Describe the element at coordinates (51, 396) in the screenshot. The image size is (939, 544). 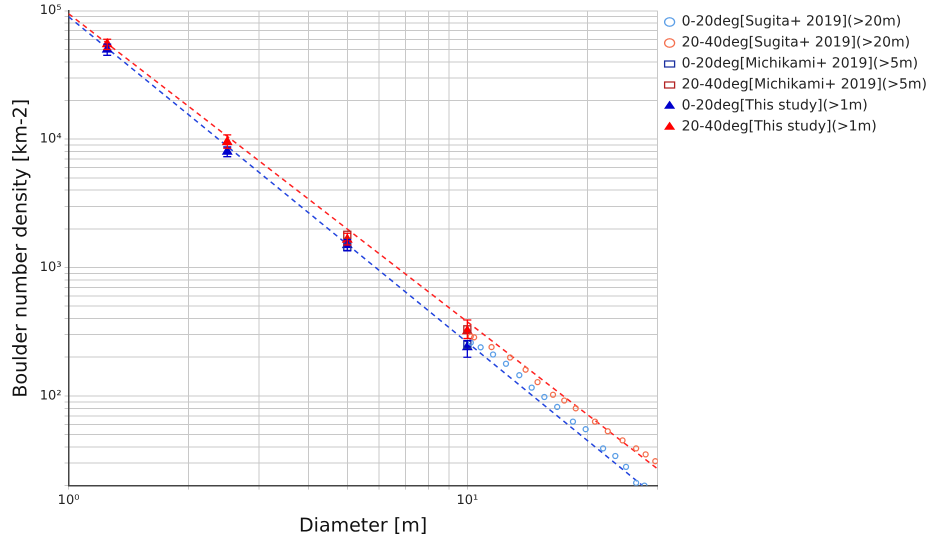
I see `y-tick-label: 10²` at that location.